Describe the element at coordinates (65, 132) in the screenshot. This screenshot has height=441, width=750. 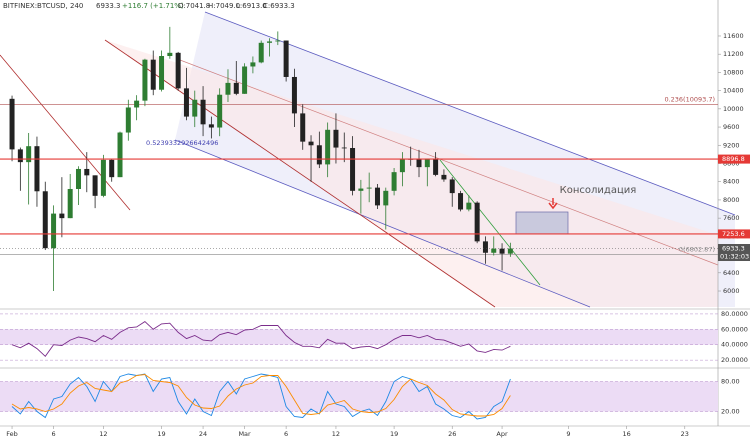
I see `trend-line` at that location.